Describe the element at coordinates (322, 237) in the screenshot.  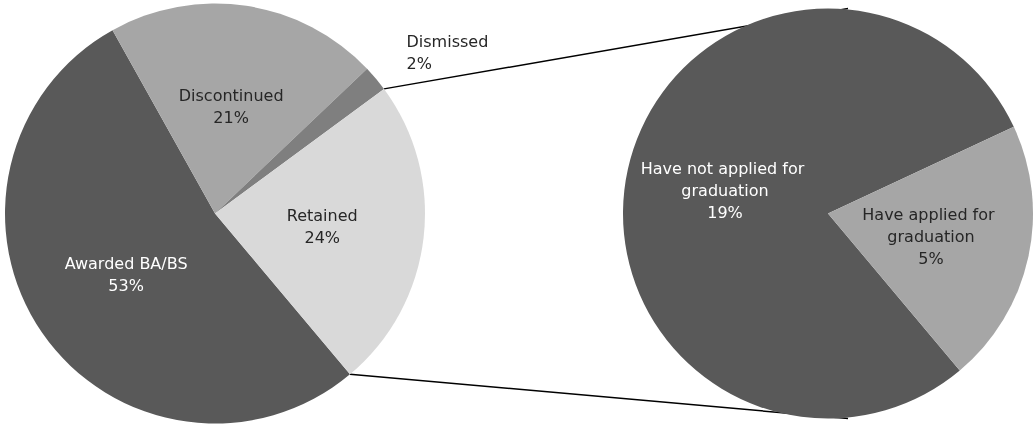
I see `data-label: 24%` at that location.